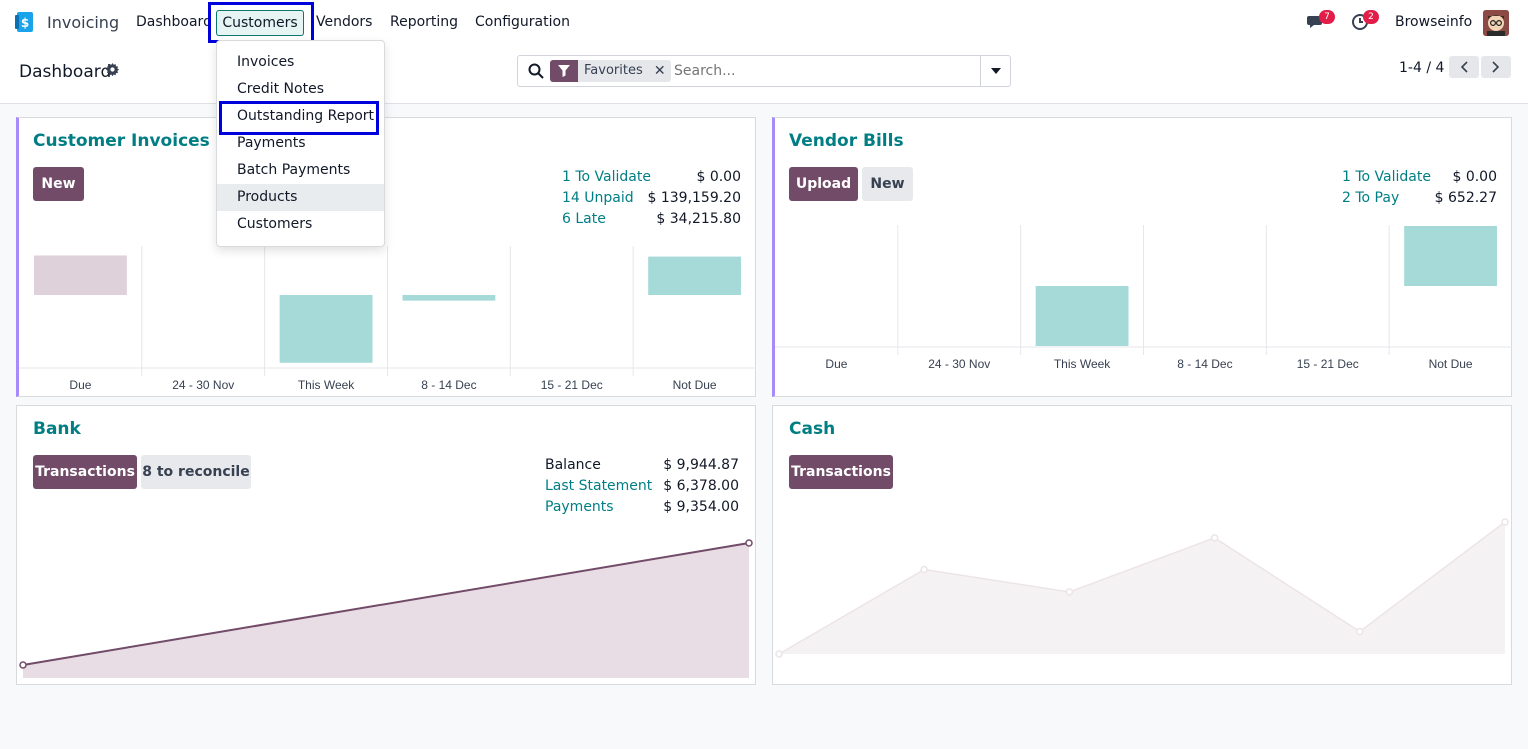  What do you see at coordinates (536, 71) in the screenshot?
I see `search-icon` at bounding box center [536, 71].